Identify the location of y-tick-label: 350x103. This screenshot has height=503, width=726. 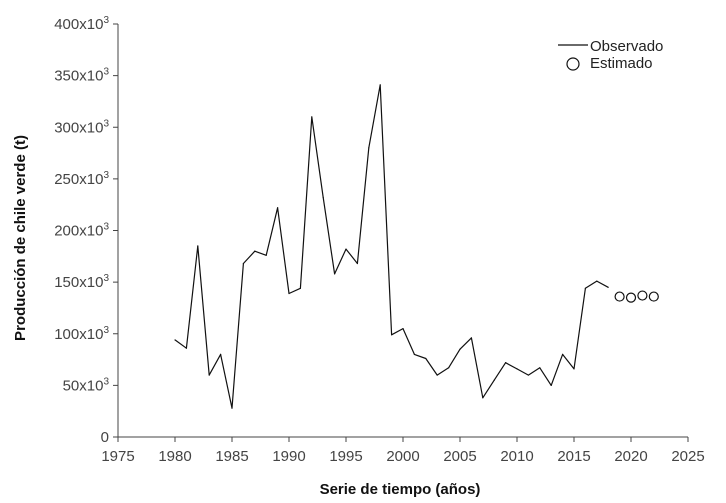
(81, 76).